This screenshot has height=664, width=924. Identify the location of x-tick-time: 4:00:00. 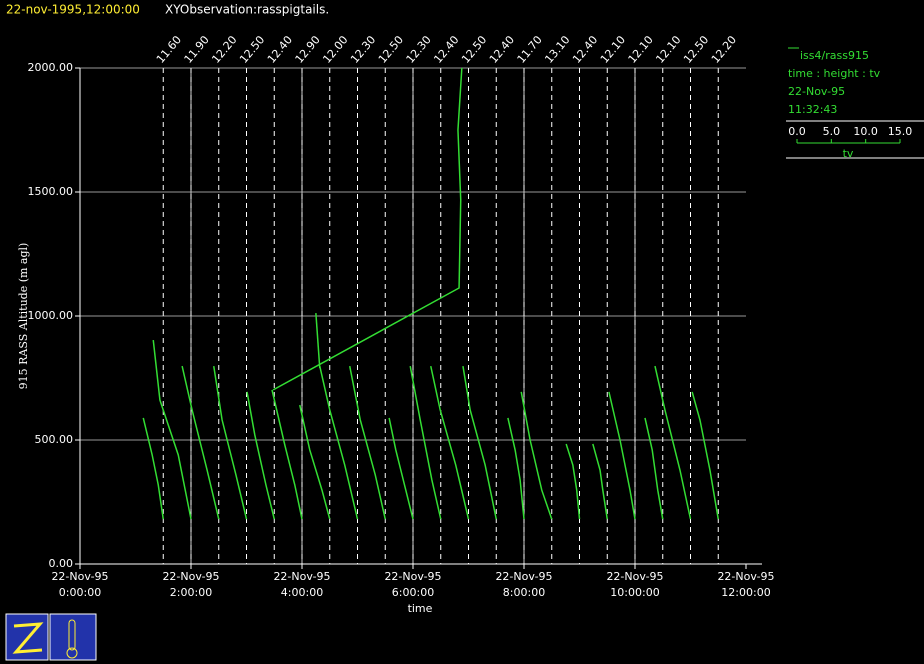
(302, 592).